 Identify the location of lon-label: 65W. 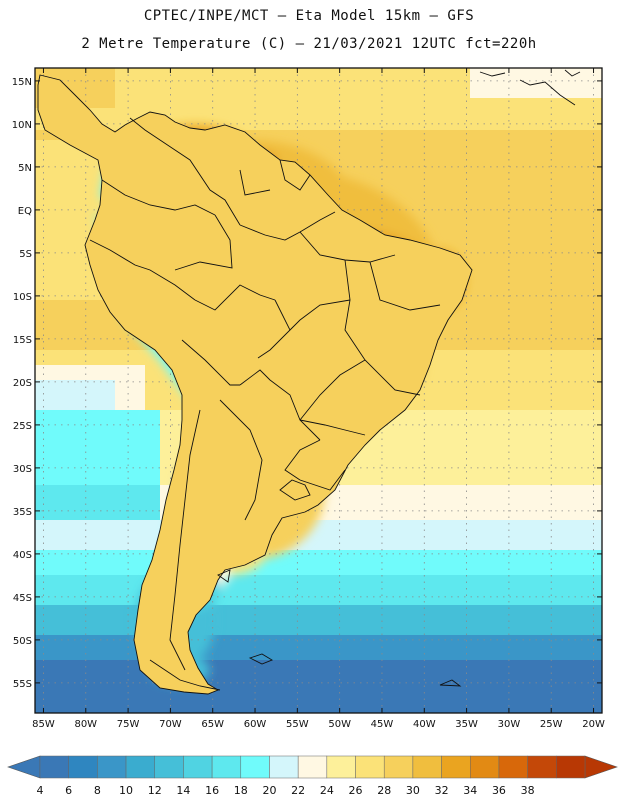
(212, 724).